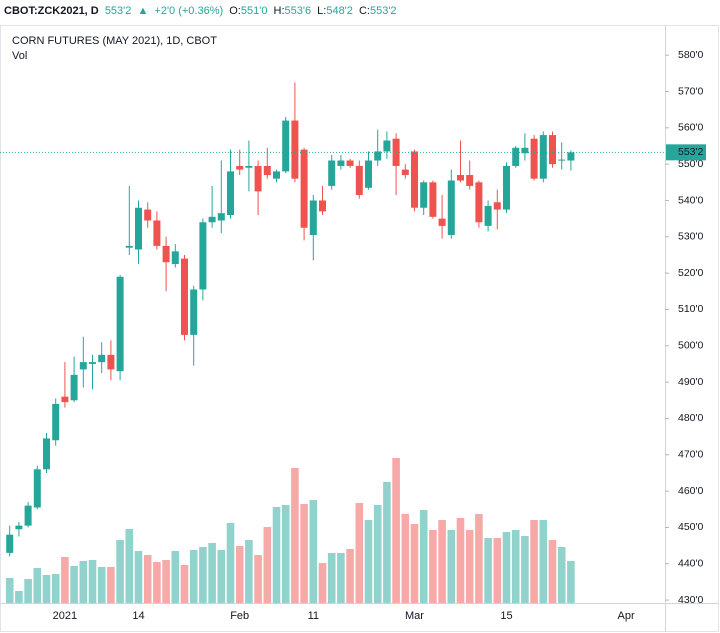 The height and width of the screenshot is (633, 720). Describe the element at coordinates (414, 616) in the screenshot. I see `x-tick-label: Mar` at that location.